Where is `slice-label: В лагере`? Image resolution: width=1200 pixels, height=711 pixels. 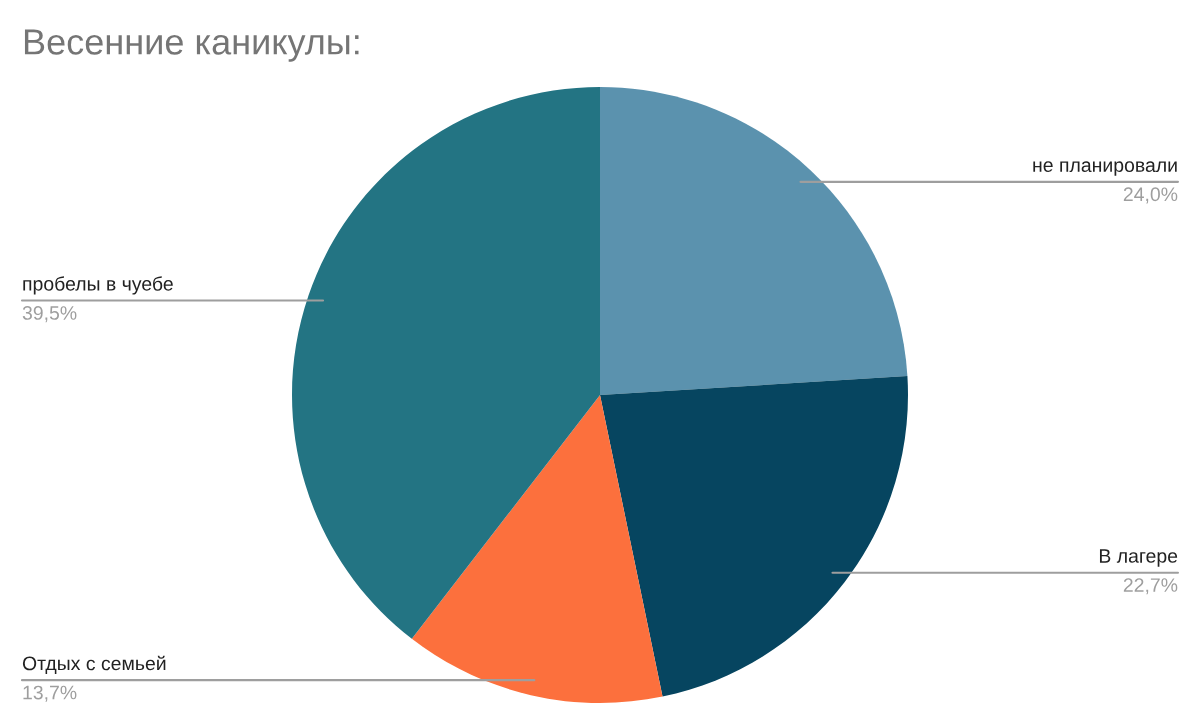 slice-label: В лагере is located at coordinates (1138, 558).